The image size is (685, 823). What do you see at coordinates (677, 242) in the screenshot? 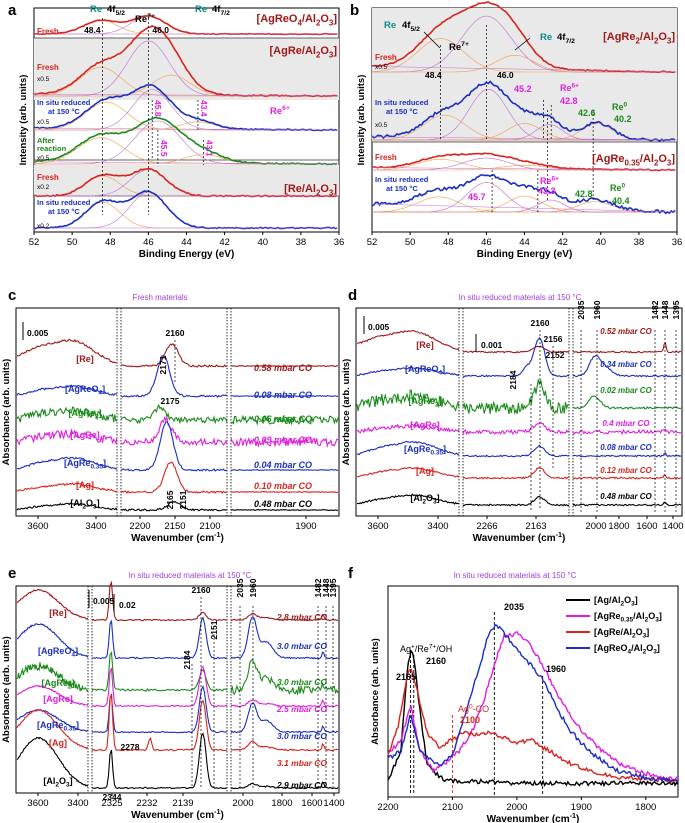
I see `x-tick-label: 36` at bounding box center [677, 242].